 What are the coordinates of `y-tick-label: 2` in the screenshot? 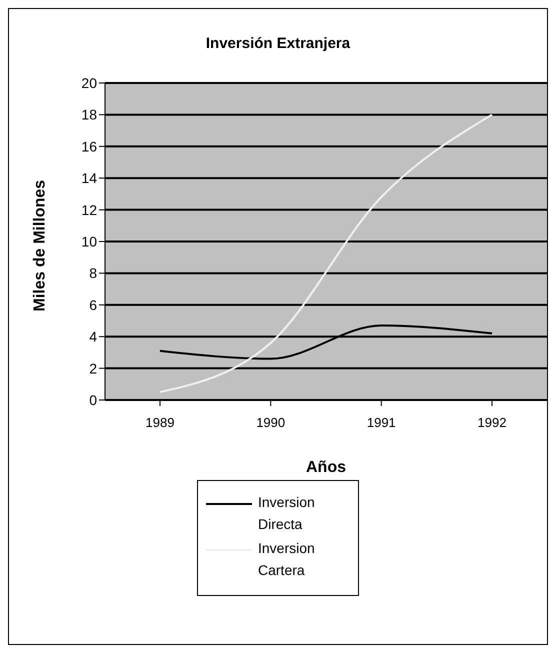 It's located at (93, 368).